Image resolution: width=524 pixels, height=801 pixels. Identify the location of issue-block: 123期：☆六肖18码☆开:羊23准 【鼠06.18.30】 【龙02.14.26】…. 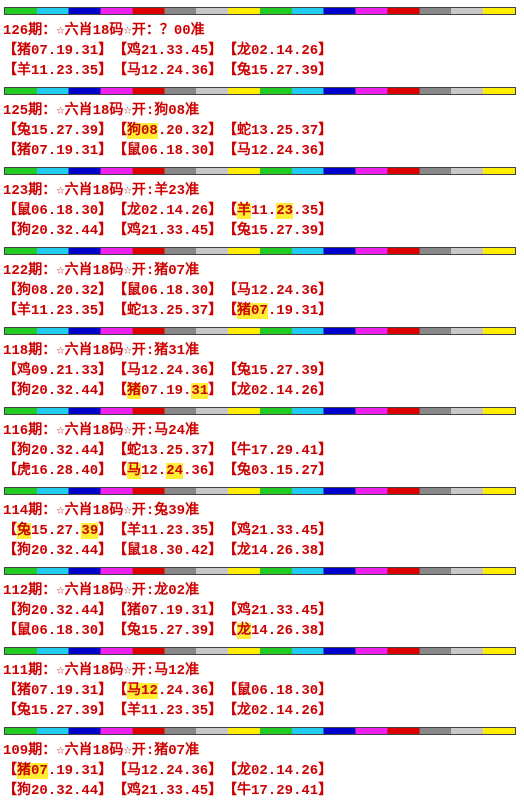
(262, 200).